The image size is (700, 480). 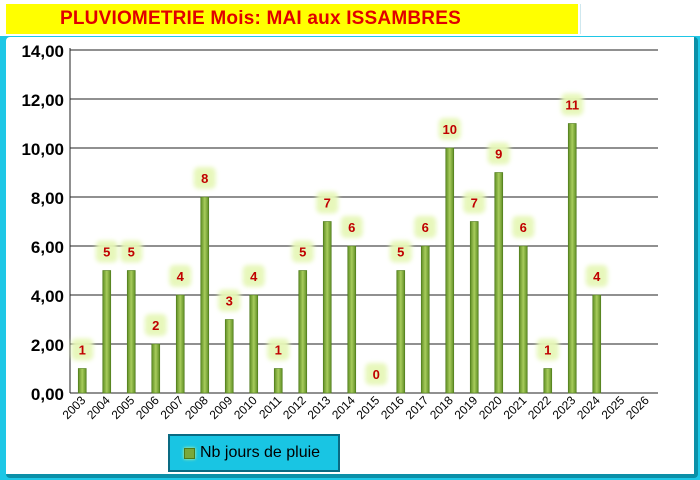 What do you see at coordinates (637, 407) in the screenshot?
I see `x-tick-label: 2026` at bounding box center [637, 407].